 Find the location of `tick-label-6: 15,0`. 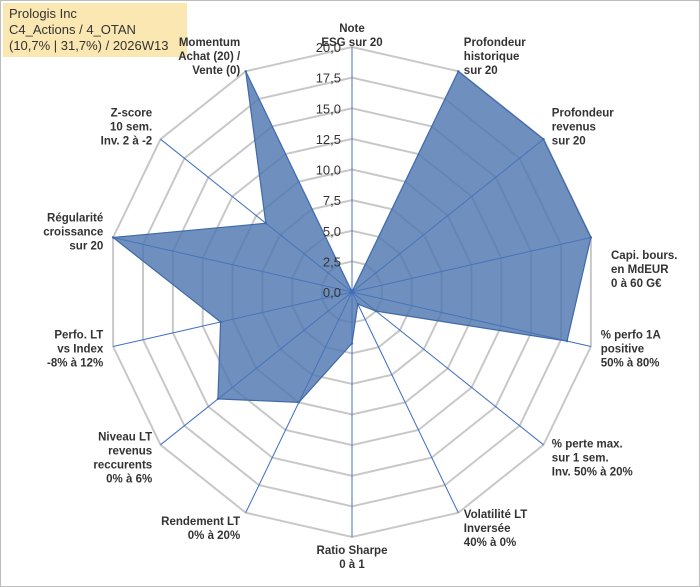

tick-label-6: 15,0 is located at coordinates (328, 108).